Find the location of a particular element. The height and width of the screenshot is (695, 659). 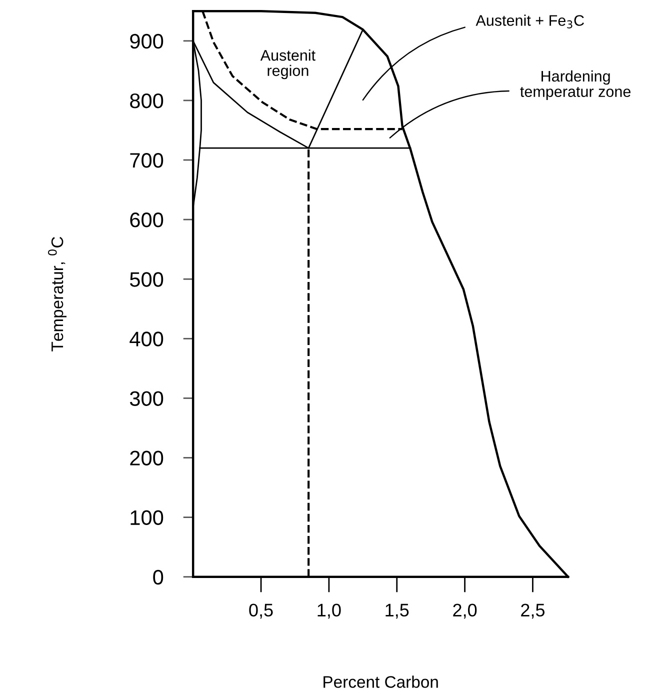

y-tick-label: 300 is located at coordinates (147, 398).